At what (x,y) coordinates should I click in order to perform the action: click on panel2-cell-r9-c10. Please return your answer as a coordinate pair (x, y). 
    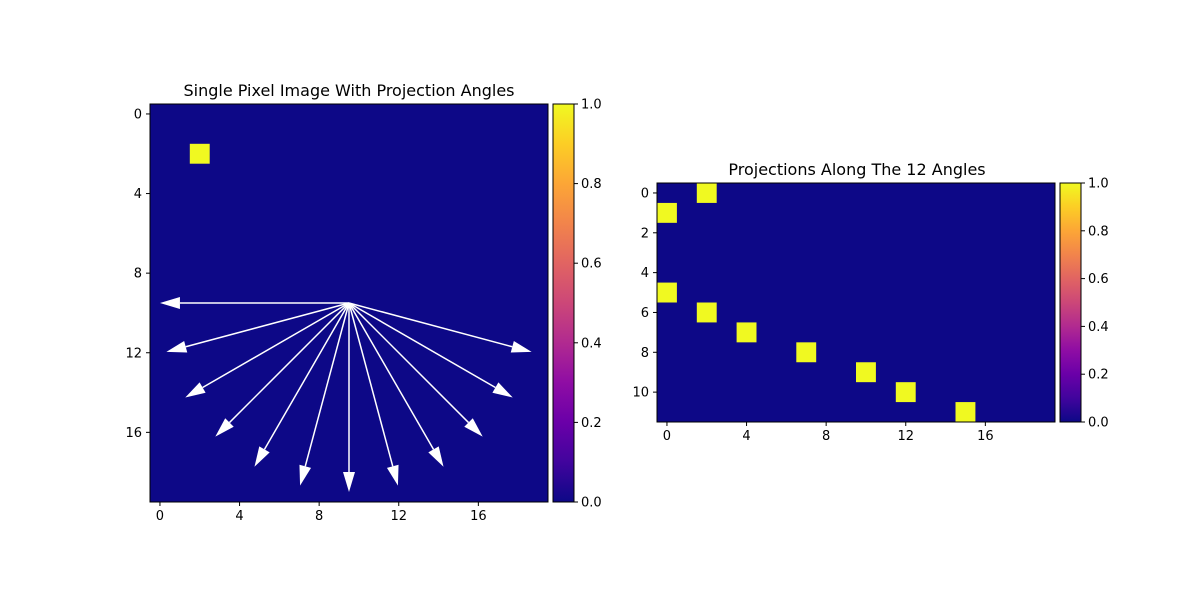
    Looking at the image, I should click on (866, 372).